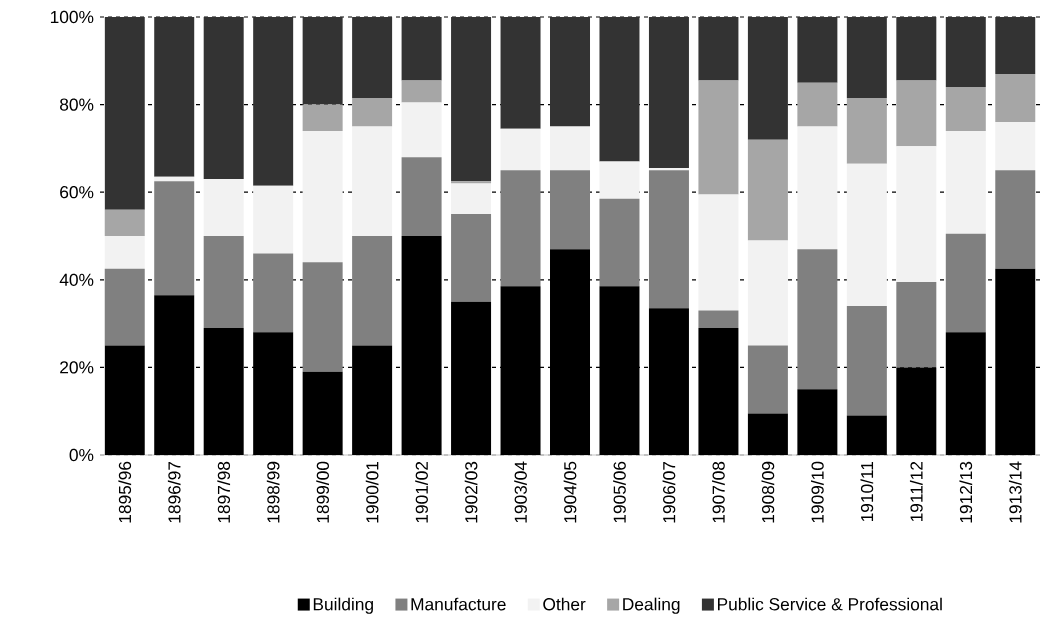  What do you see at coordinates (471, 492) in the screenshot?
I see `x-tick-label: 1902/03` at bounding box center [471, 492].